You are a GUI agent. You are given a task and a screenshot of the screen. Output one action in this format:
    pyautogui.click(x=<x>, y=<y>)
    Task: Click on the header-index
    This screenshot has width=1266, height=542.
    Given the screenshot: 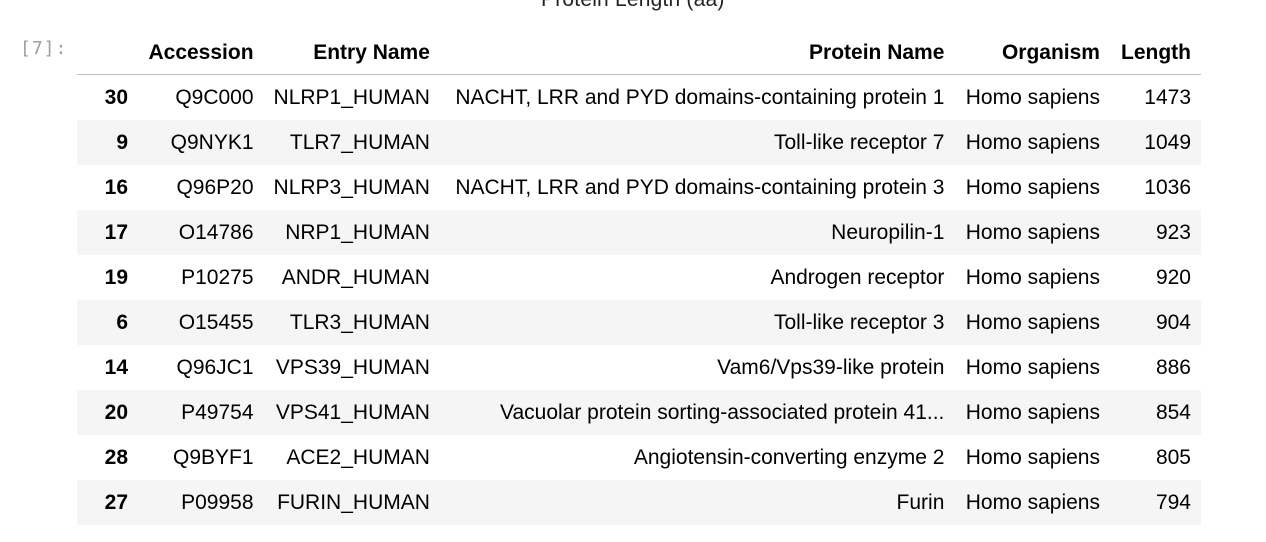 What is the action you would take?
    pyautogui.click(x=108, y=53)
    